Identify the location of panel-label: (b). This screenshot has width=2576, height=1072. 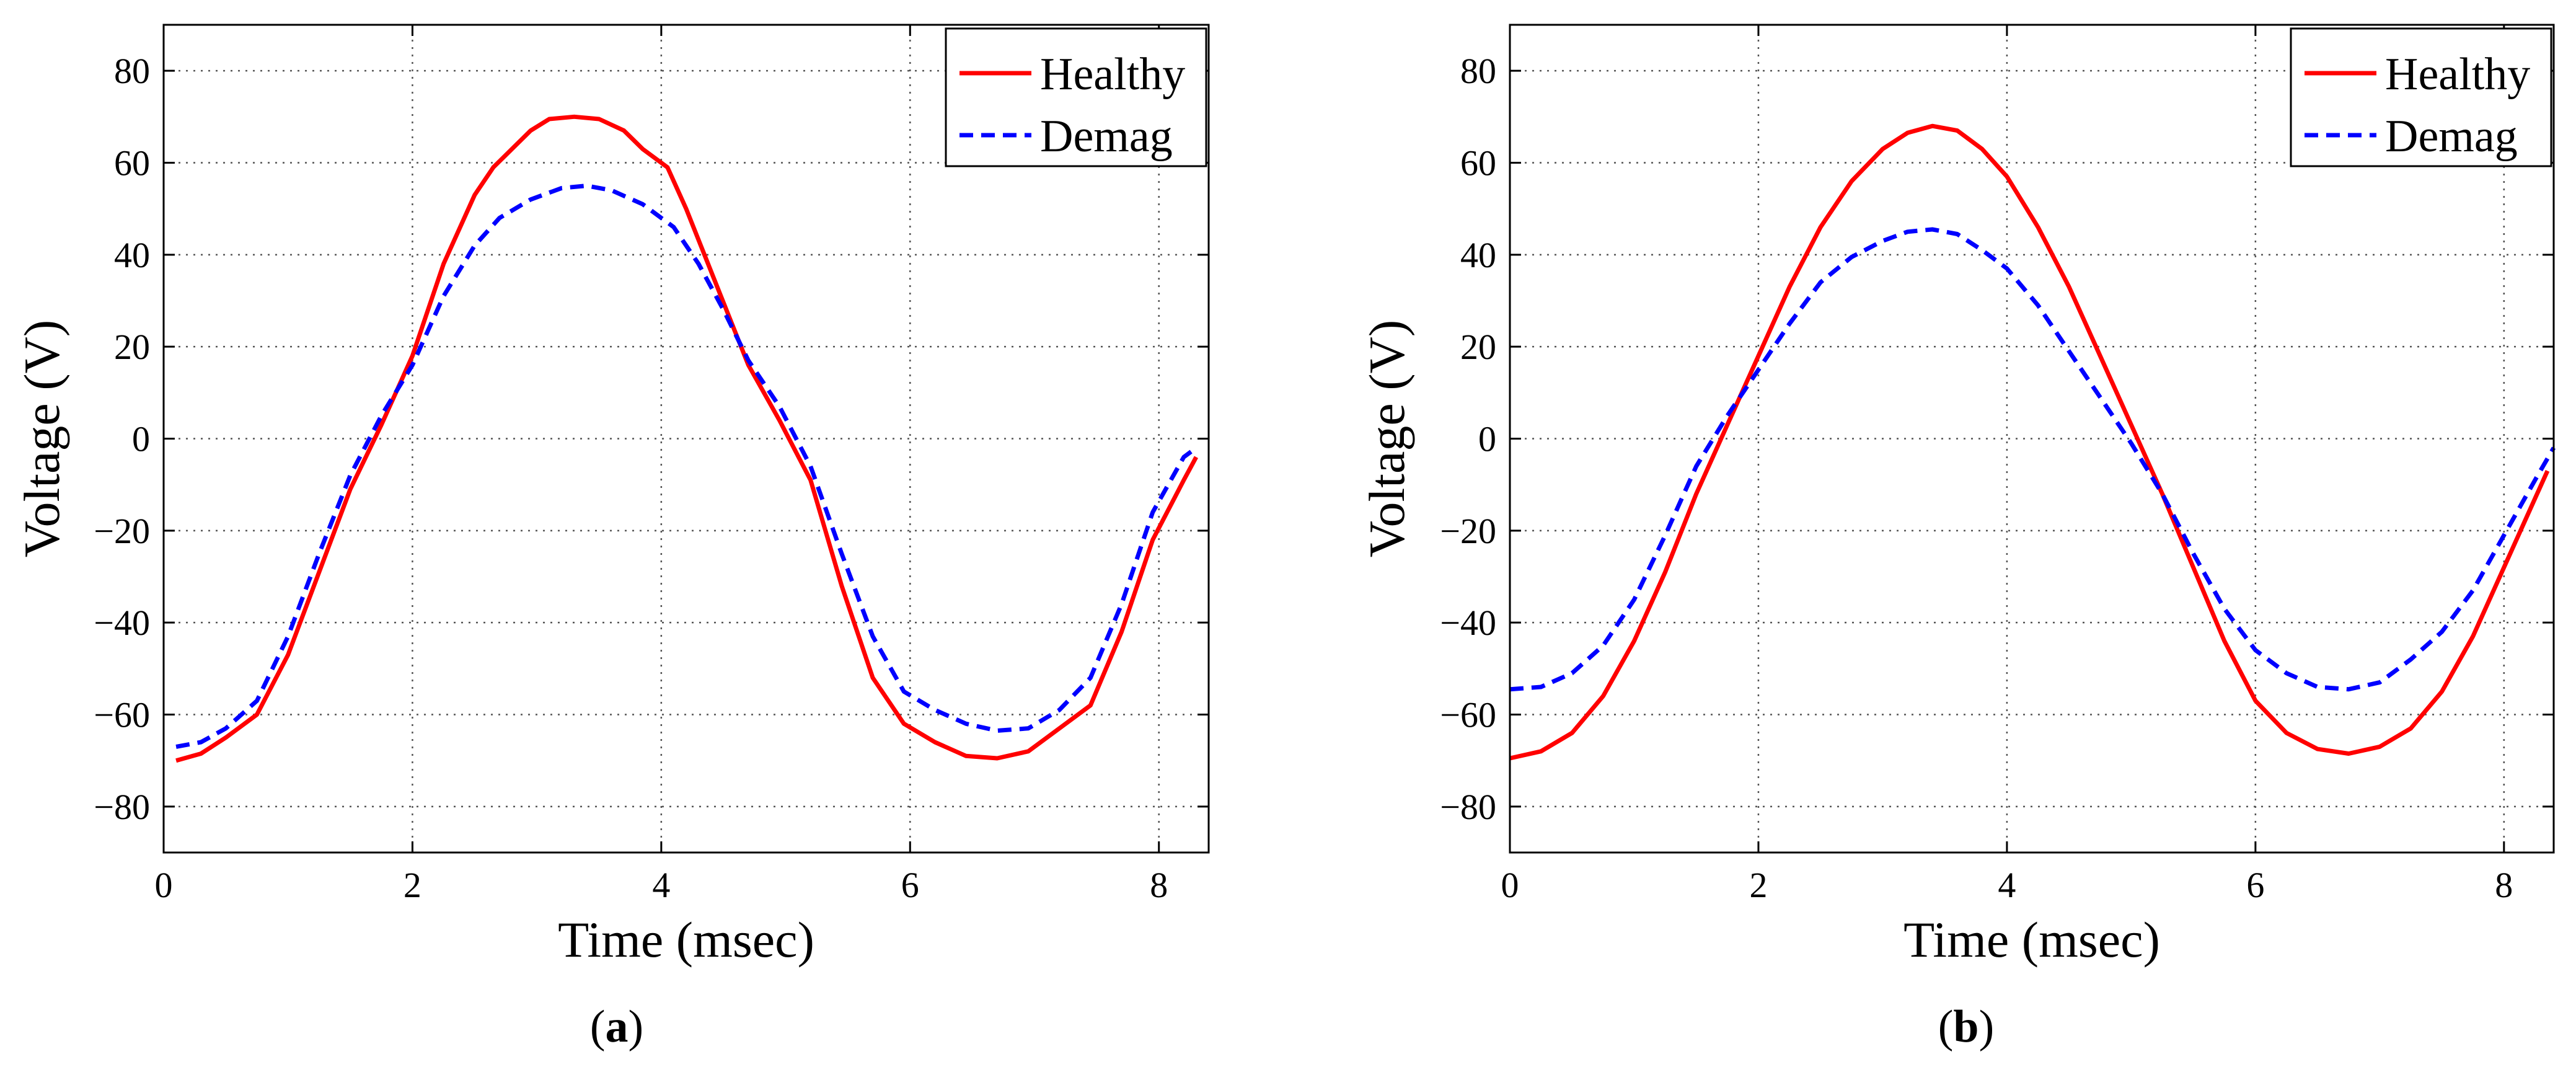
(1966, 1026).